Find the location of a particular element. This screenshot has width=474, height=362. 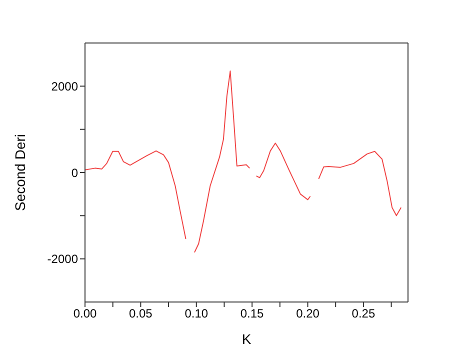

x-tick-label: 0.25 is located at coordinates (364, 313).